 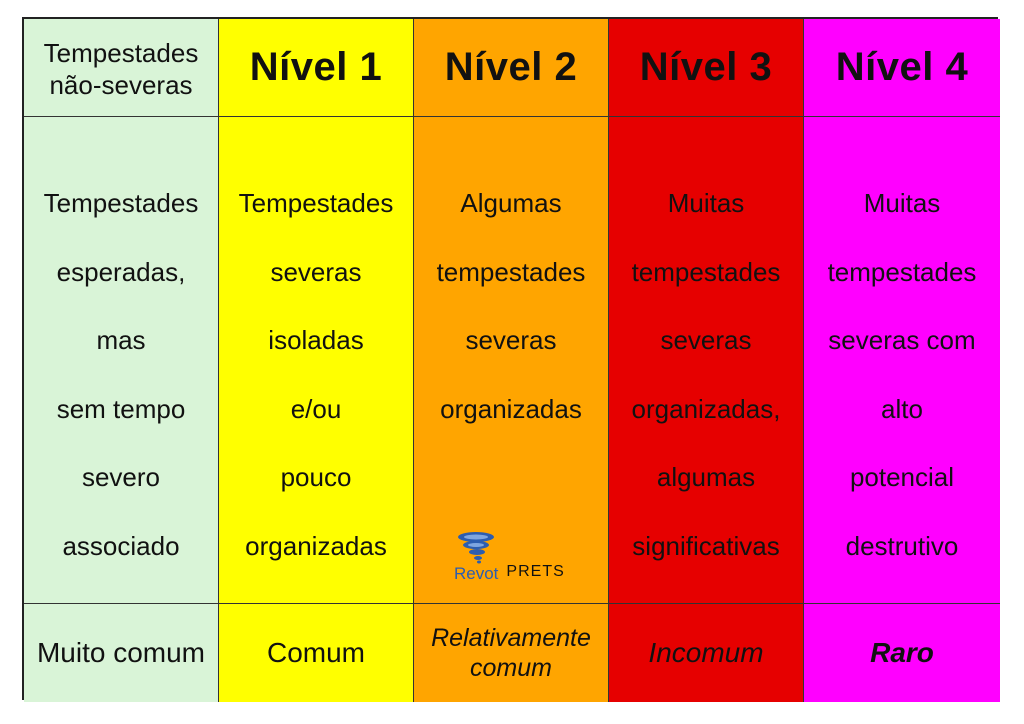 I want to click on description-line: severo, so click(x=121, y=477).